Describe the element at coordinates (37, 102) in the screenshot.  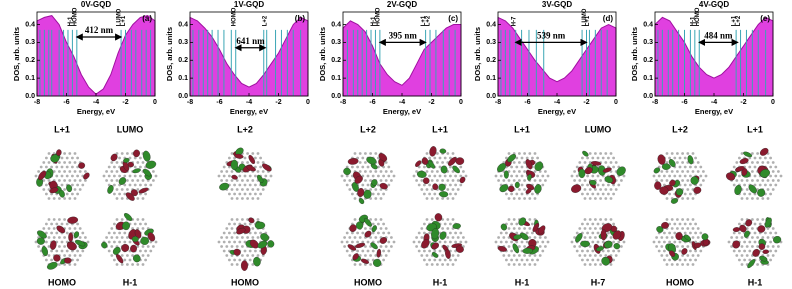
I see `x-tick-label: -8` at that location.